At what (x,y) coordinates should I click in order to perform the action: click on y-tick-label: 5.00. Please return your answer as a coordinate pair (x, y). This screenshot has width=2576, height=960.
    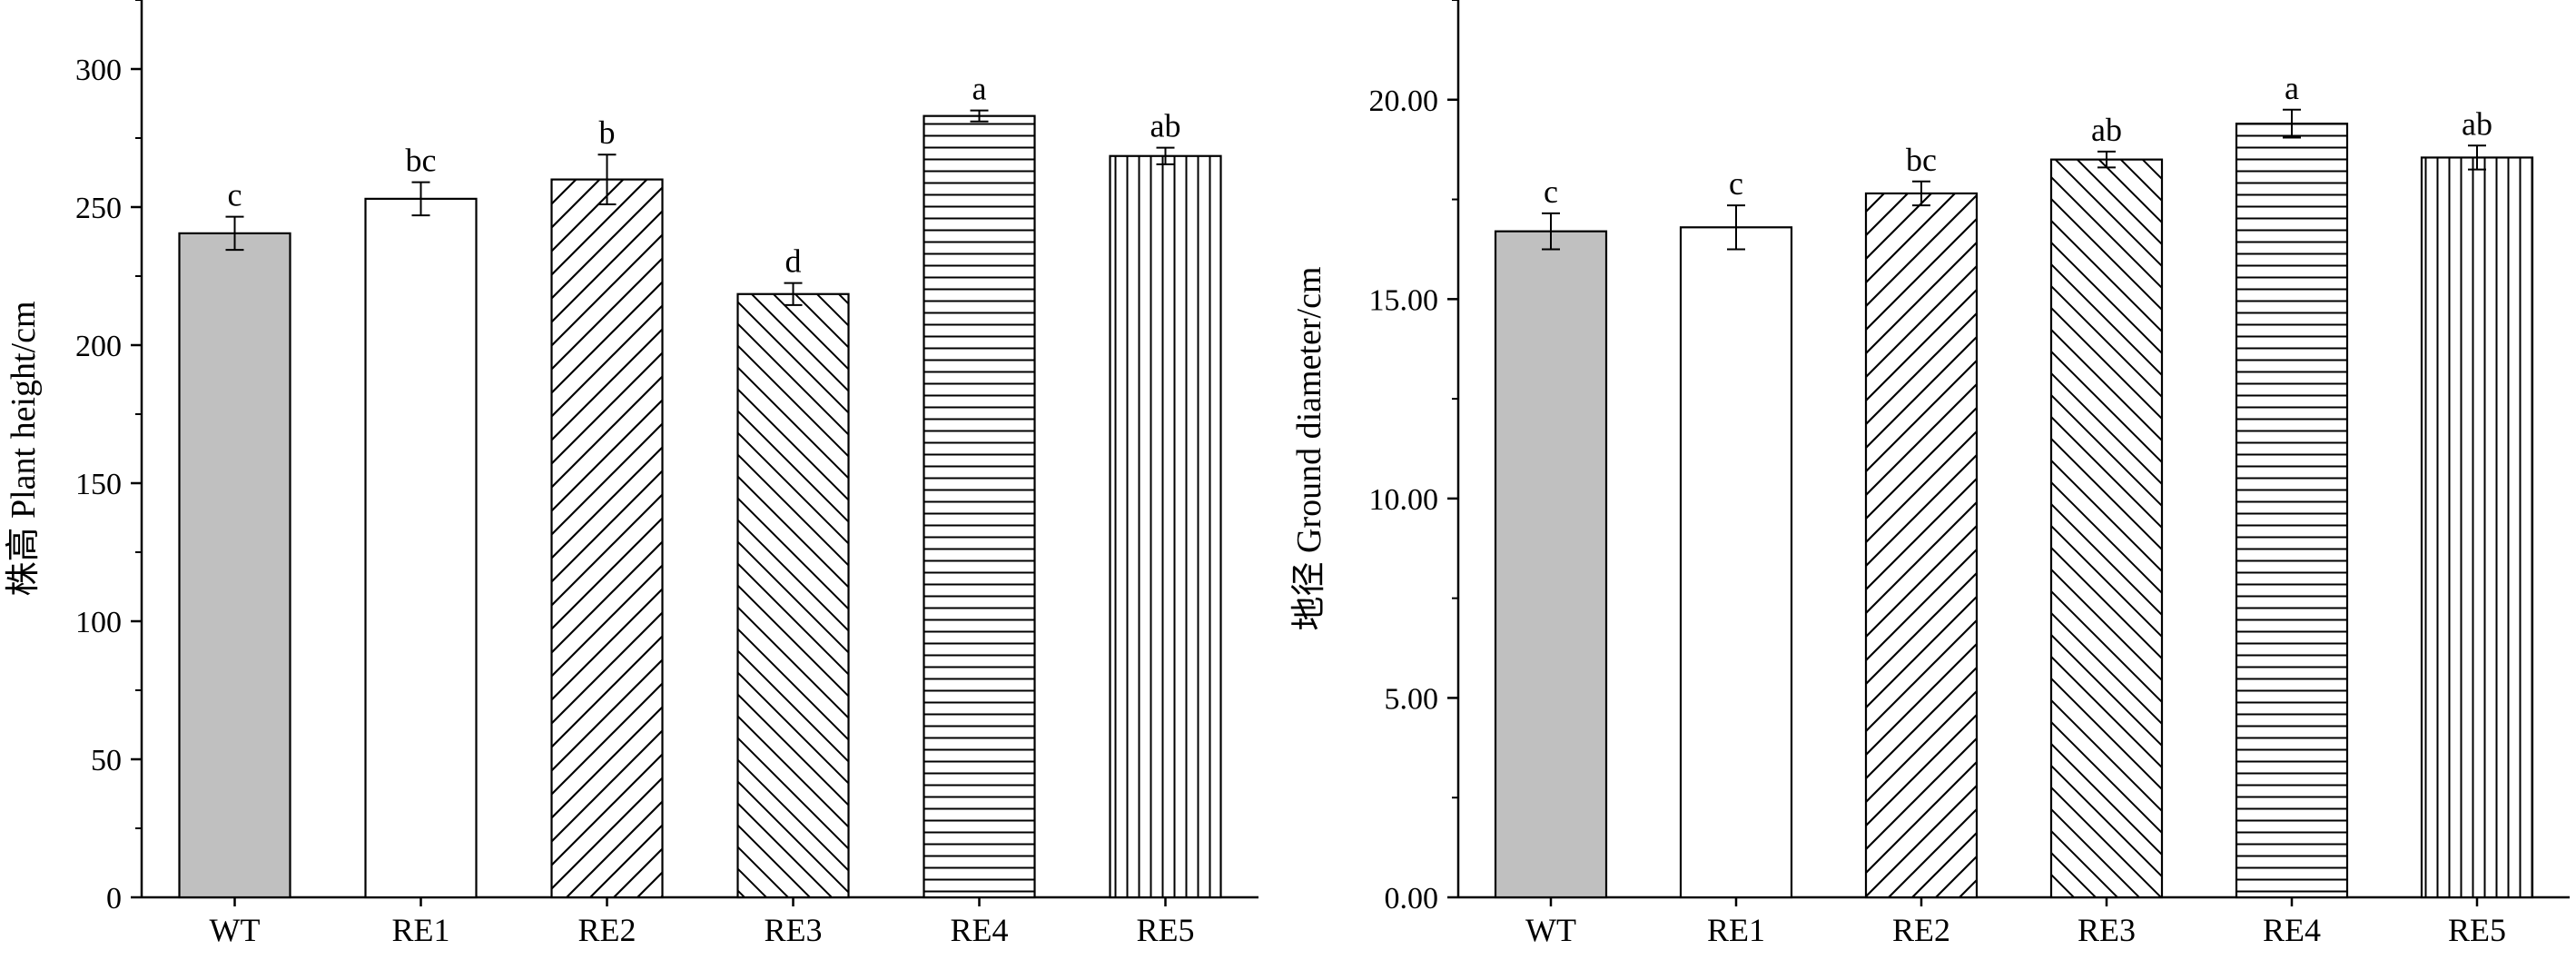
    Looking at the image, I should click on (1412, 699).